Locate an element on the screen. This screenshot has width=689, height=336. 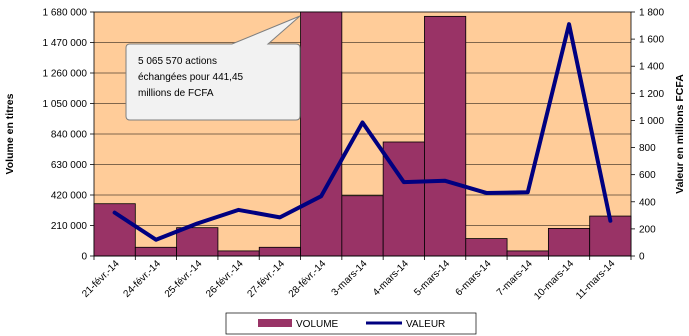
x-tick-label: 21-févr.-14 is located at coordinates (101, 279).